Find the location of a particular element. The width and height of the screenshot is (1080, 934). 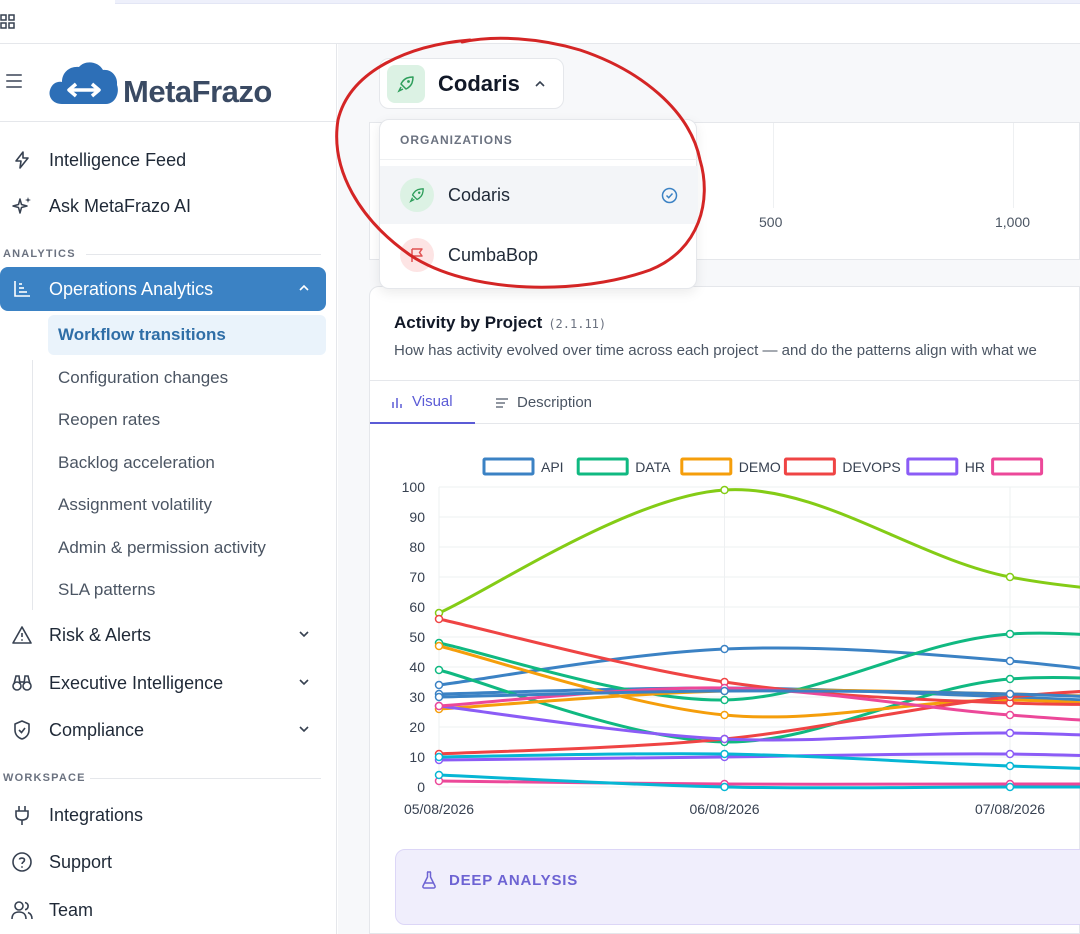

legend-label: HR is located at coordinates (975, 467).